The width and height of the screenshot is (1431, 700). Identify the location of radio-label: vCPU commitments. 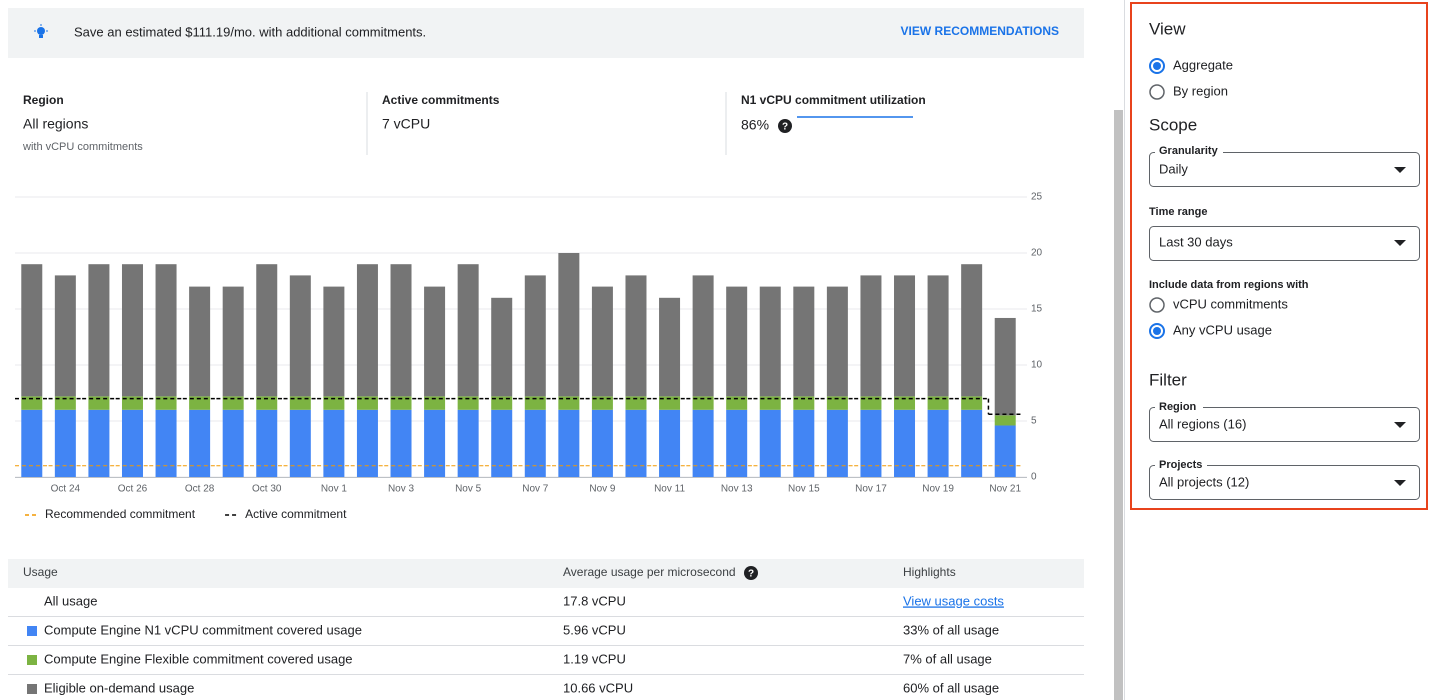
(1230, 303).